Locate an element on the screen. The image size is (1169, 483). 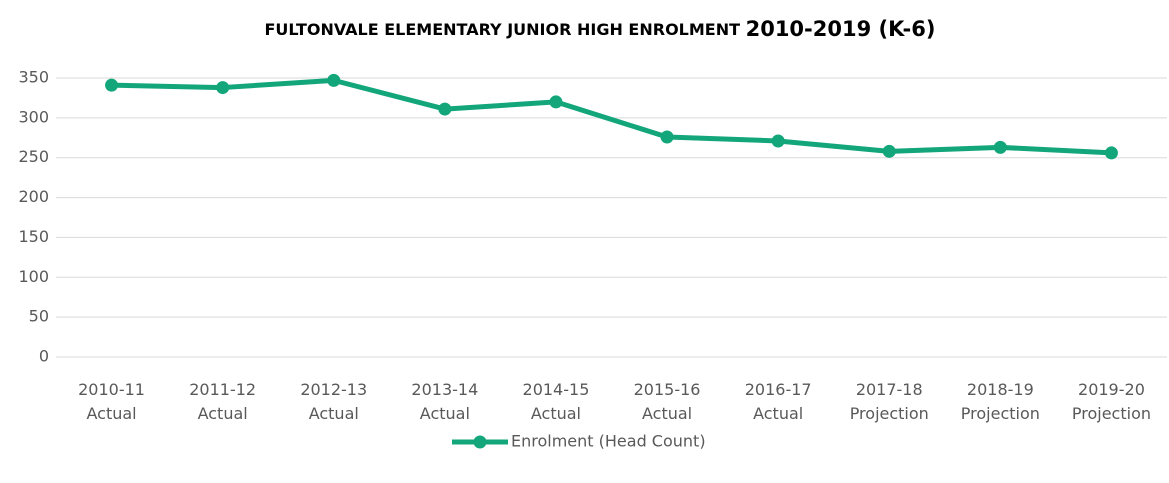
x-tick-label: 2017-18 Projection is located at coordinates (889, 401).